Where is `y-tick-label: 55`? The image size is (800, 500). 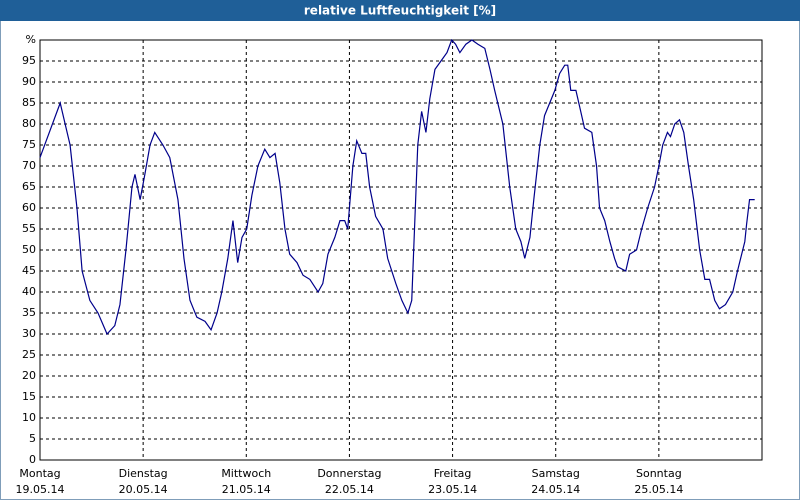
y-tick-label: 55 is located at coordinates (29, 228).